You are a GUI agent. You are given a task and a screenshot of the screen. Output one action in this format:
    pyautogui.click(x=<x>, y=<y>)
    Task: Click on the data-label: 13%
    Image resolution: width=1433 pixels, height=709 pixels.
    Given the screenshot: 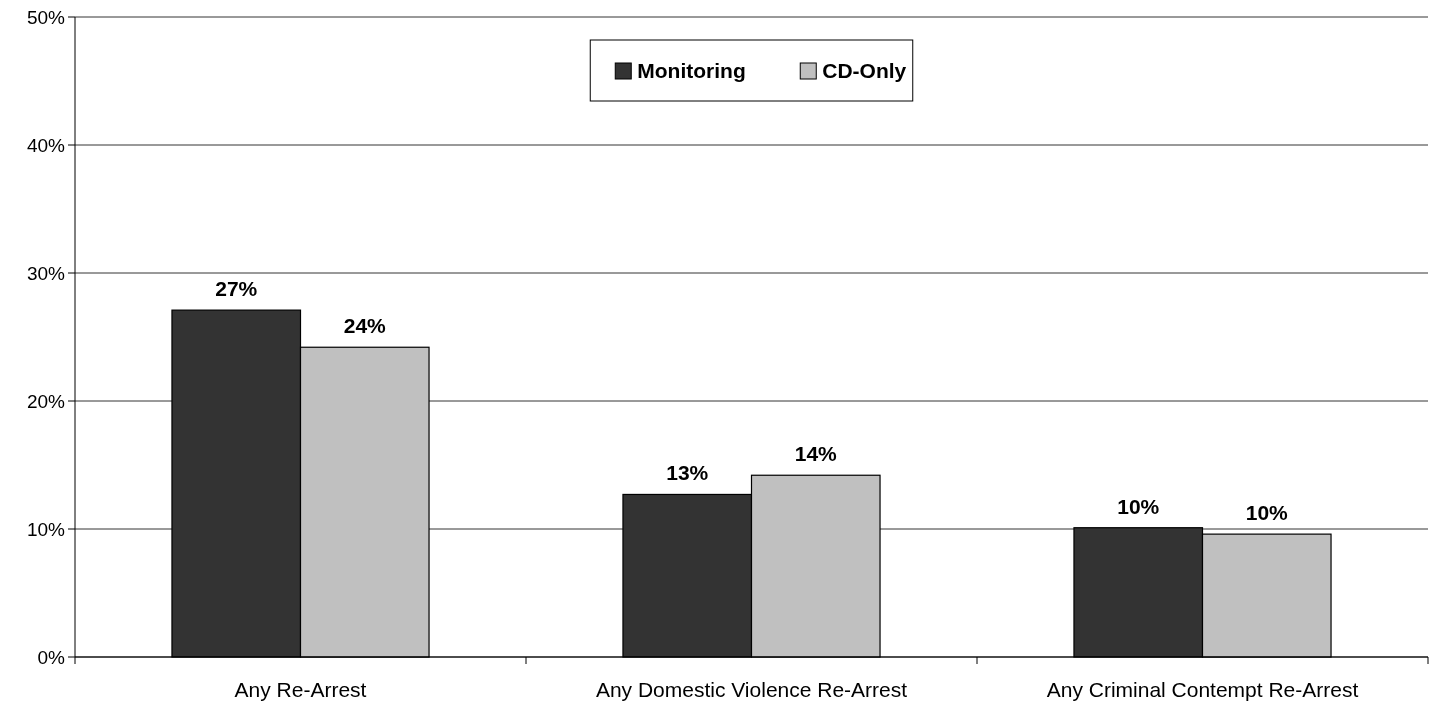 What is the action you would take?
    pyautogui.click(x=687, y=473)
    